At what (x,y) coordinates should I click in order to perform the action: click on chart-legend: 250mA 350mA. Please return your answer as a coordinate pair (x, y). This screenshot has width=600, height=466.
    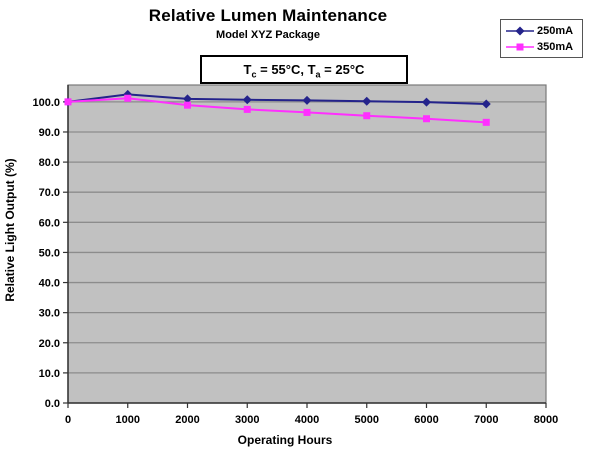
    Looking at the image, I should click on (541, 38).